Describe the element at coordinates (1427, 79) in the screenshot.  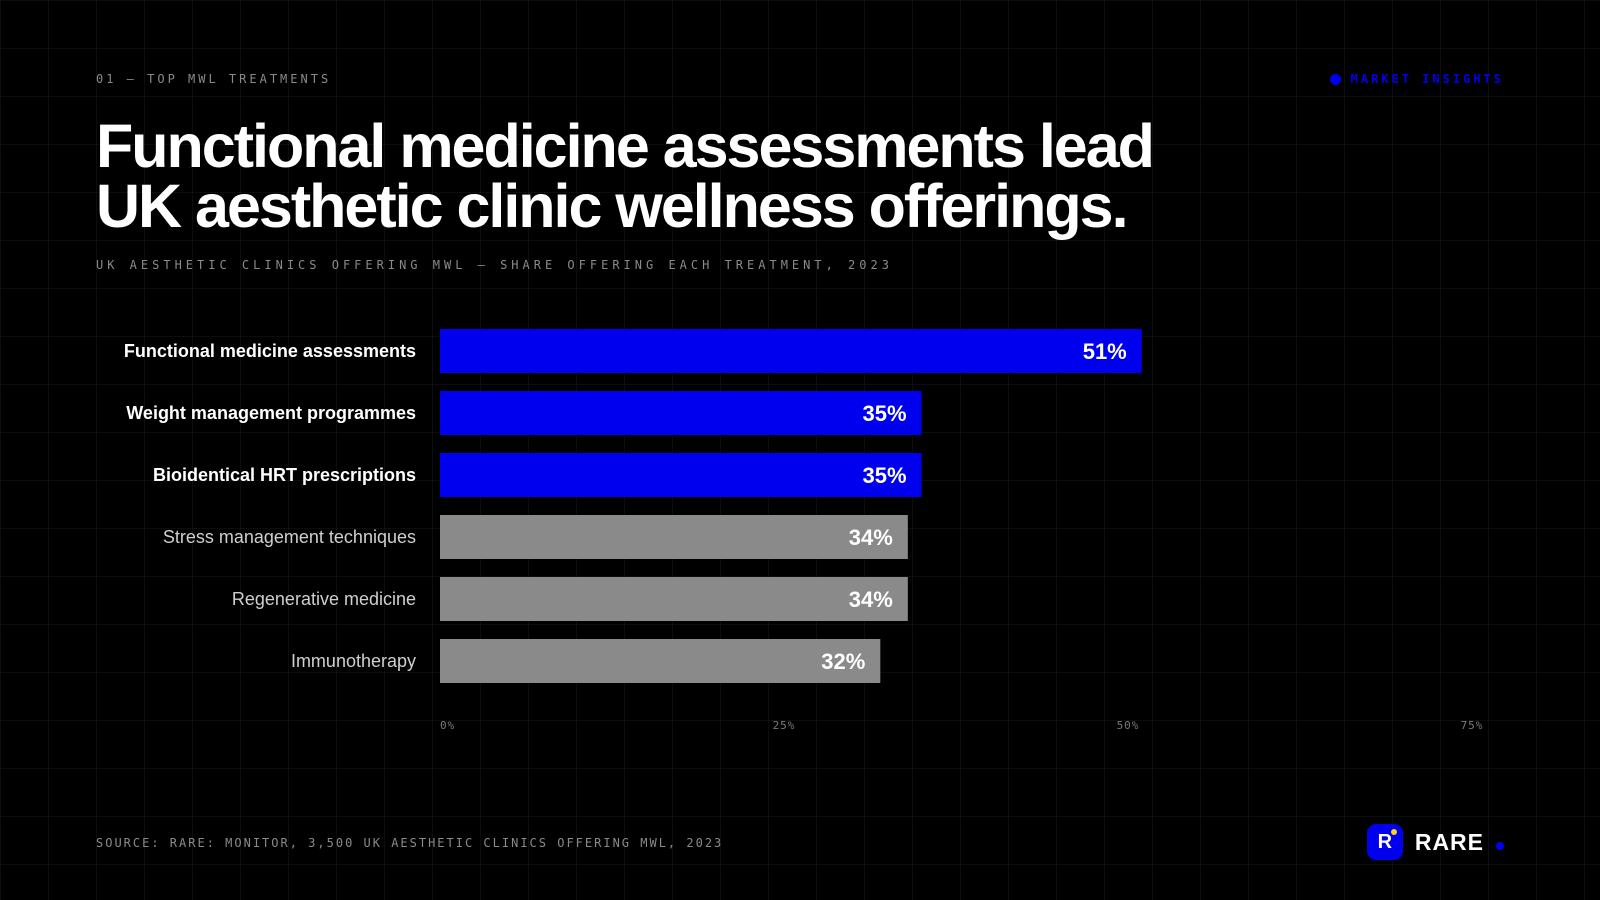
I see `badge-label: MARKET INSIGHTS` at that location.